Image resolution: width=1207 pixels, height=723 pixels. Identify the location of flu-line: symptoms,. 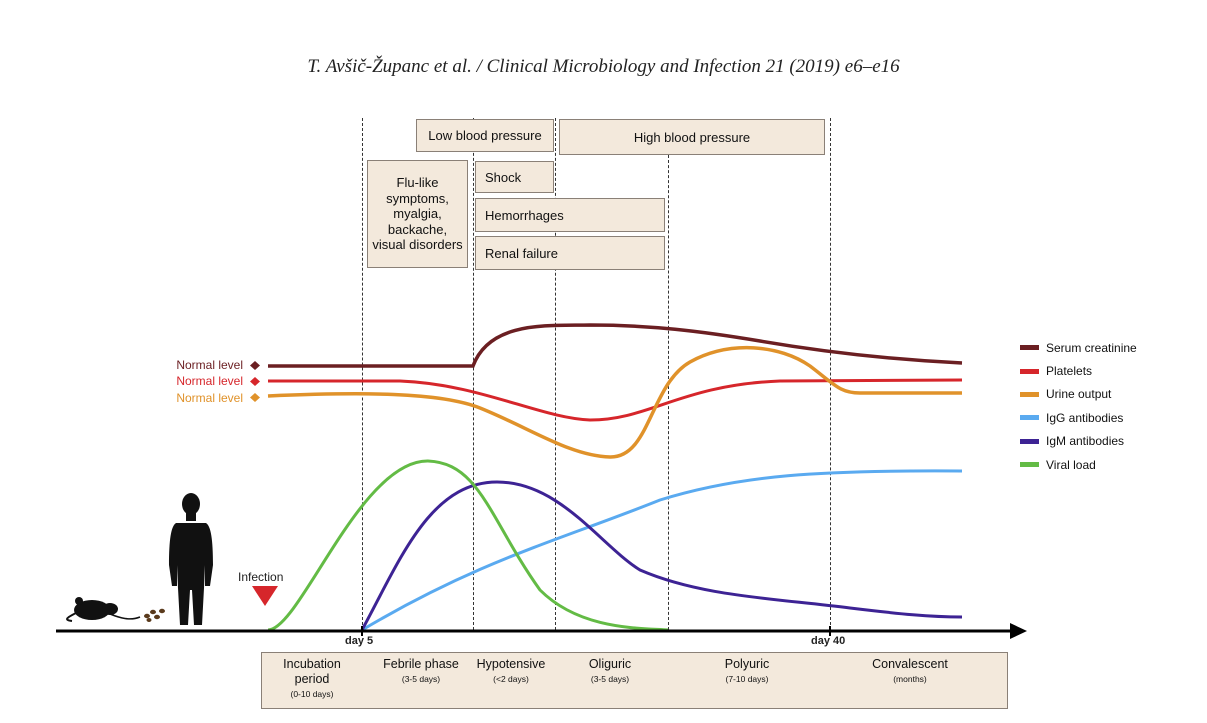
(417, 198).